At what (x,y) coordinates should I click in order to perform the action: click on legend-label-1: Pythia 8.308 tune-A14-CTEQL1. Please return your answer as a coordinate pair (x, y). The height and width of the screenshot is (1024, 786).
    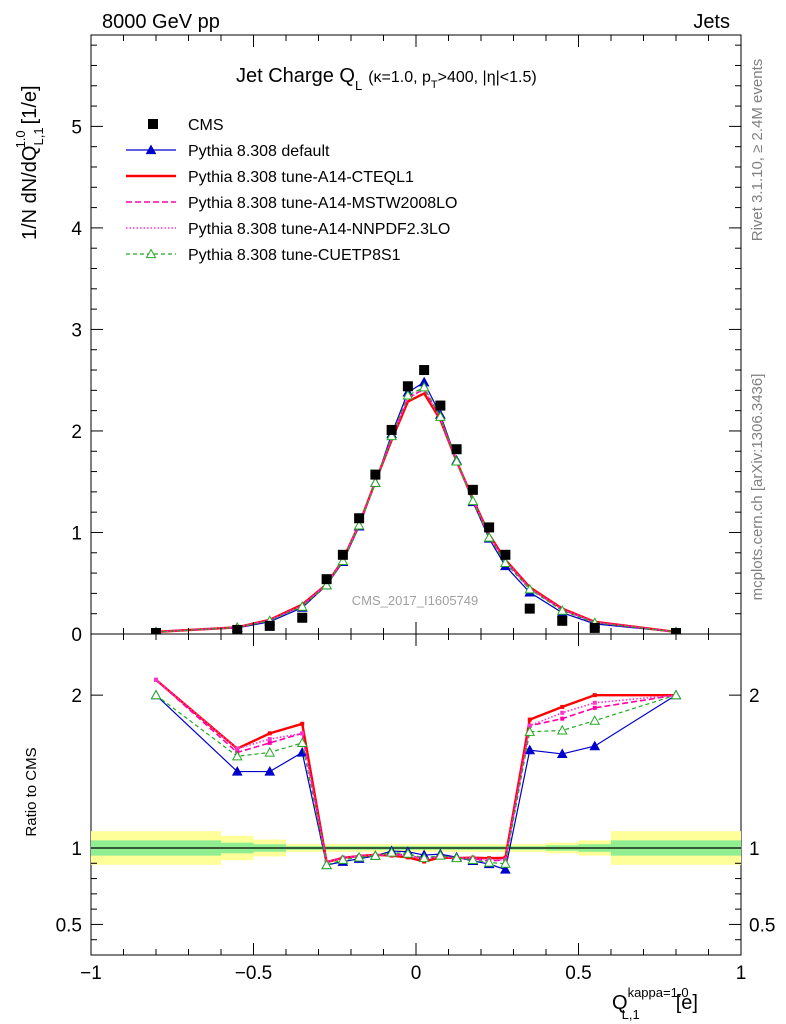
    Looking at the image, I should click on (301, 177).